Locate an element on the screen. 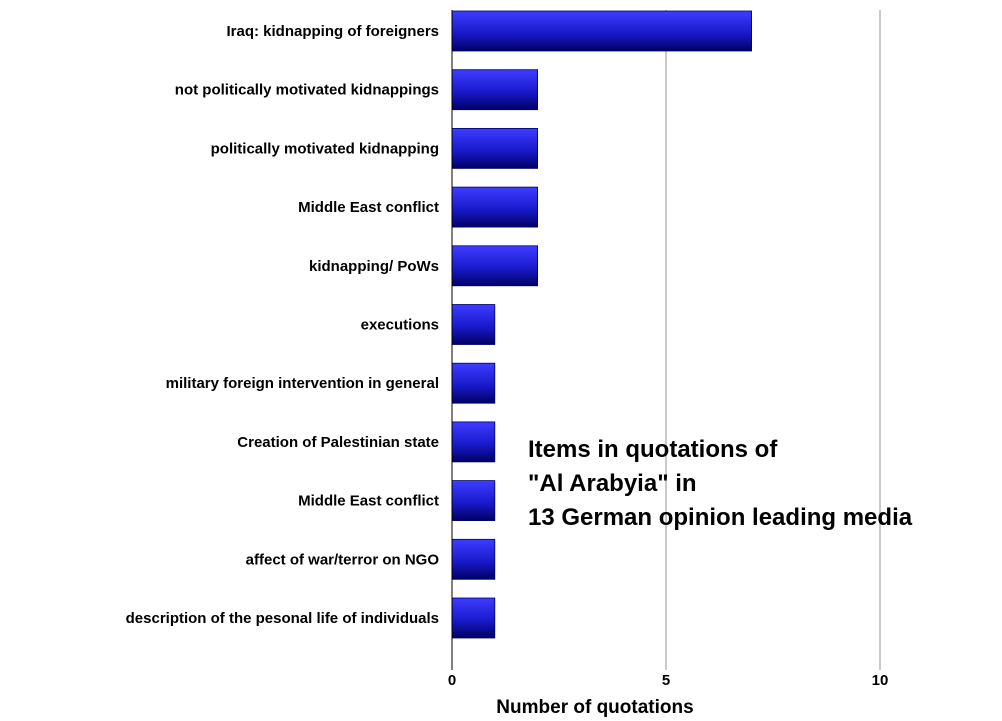 Image resolution: width=1002 pixels, height=721 pixels. x-tick-label: 5 is located at coordinates (666, 680).